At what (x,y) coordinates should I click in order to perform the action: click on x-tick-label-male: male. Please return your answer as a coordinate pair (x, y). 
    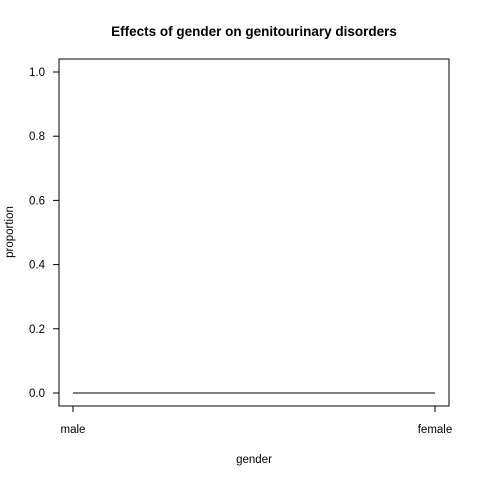
    Looking at the image, I should click on (73, 430).